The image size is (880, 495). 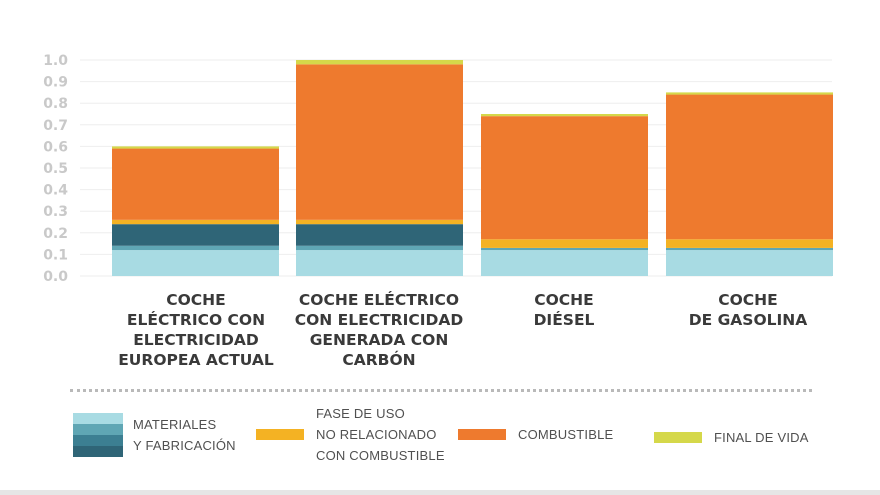 What do you see at coordinates (55, 83) in the screenshot?
I see `y-tick-label: 0.9` at bounding box center [55, 83].